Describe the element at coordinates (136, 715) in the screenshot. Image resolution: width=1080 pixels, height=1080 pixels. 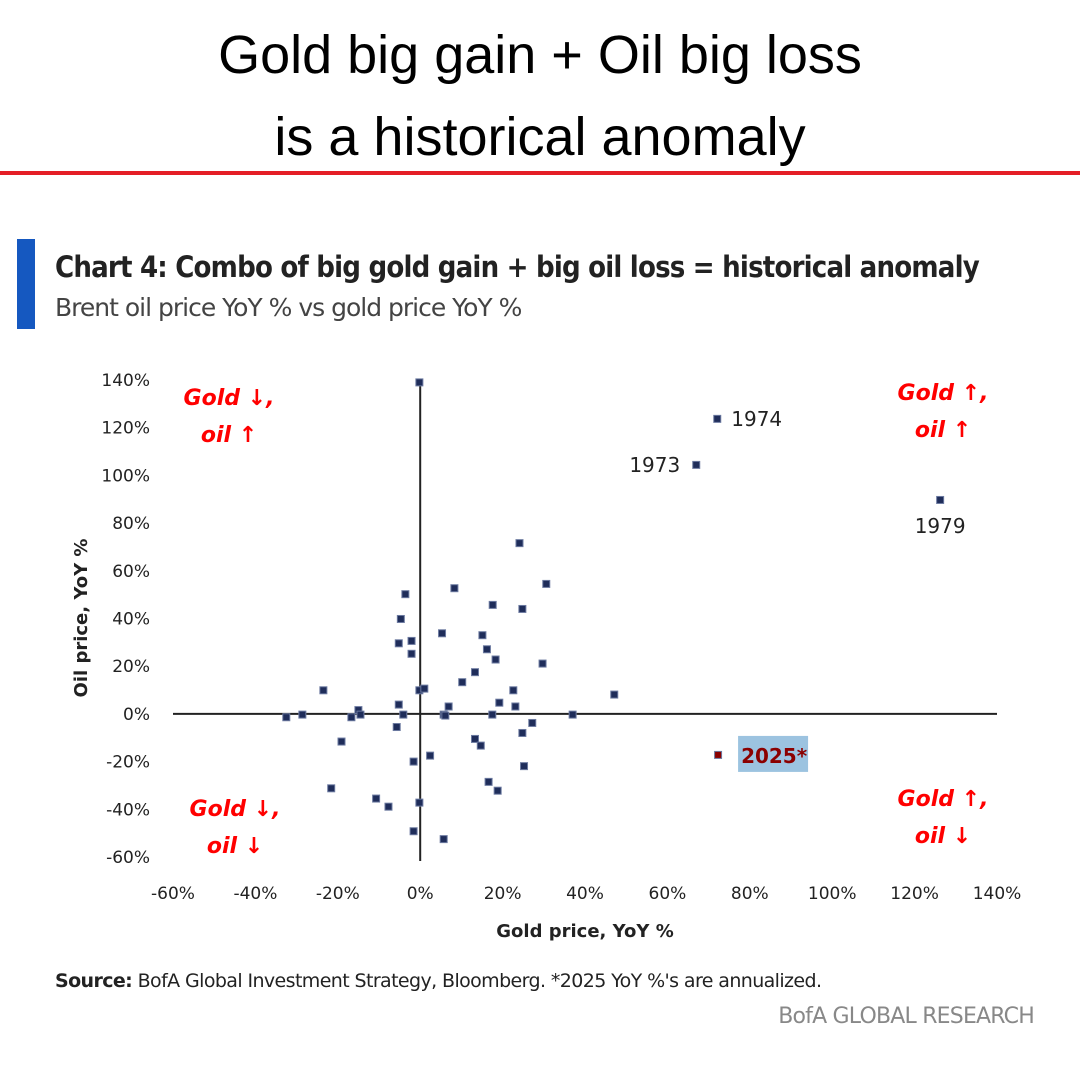
I see `y-tick-label: 0%` at that location.